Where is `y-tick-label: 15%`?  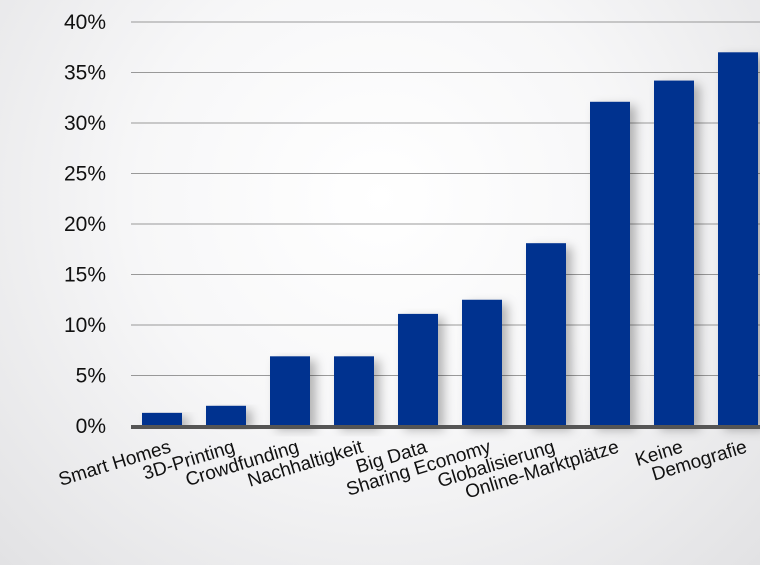 y-tick-label: 15% is located at coordinates (85, 275).